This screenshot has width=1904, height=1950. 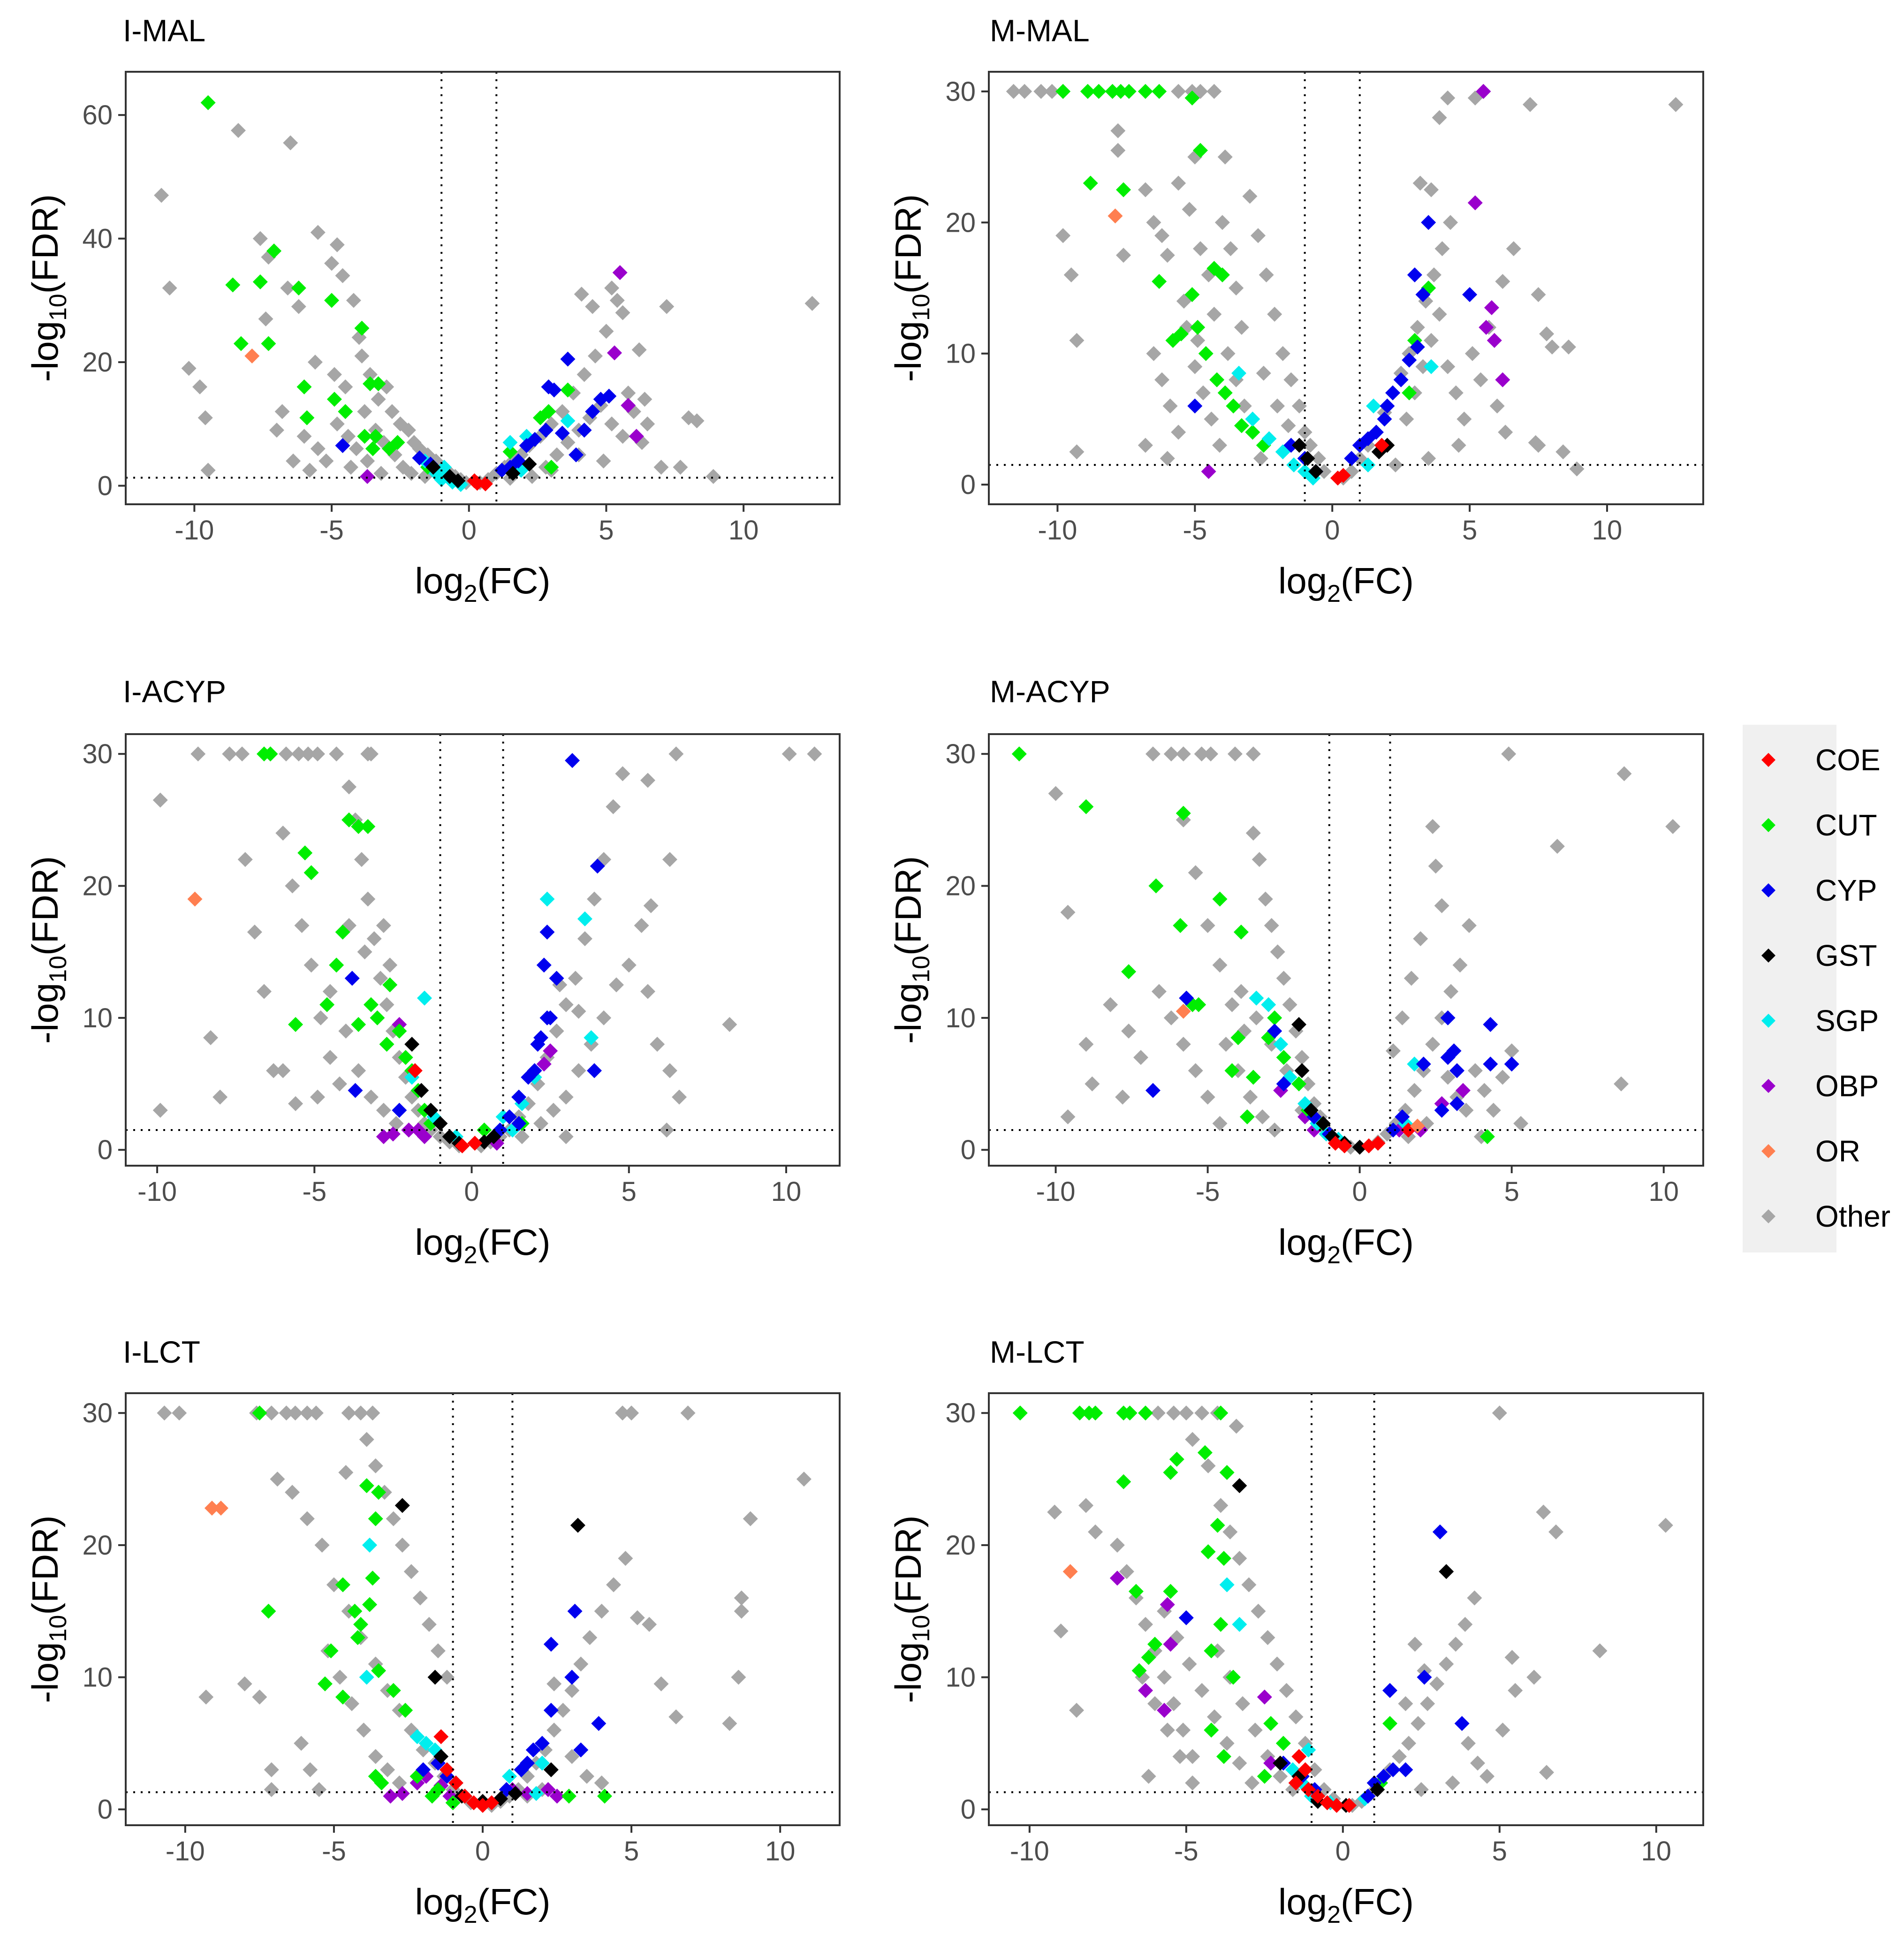 I want to click on y-tick-label: 0, so click(x=969, y=1809).